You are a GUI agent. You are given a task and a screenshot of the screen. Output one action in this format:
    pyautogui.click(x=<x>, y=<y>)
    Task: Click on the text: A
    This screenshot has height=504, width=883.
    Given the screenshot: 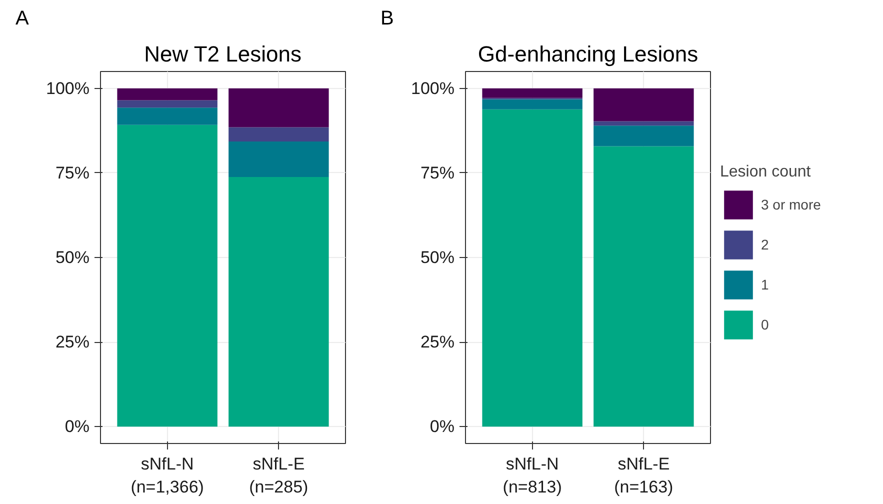 What is the action you would take?
    pyautogui.click(x=23, y=19)
    